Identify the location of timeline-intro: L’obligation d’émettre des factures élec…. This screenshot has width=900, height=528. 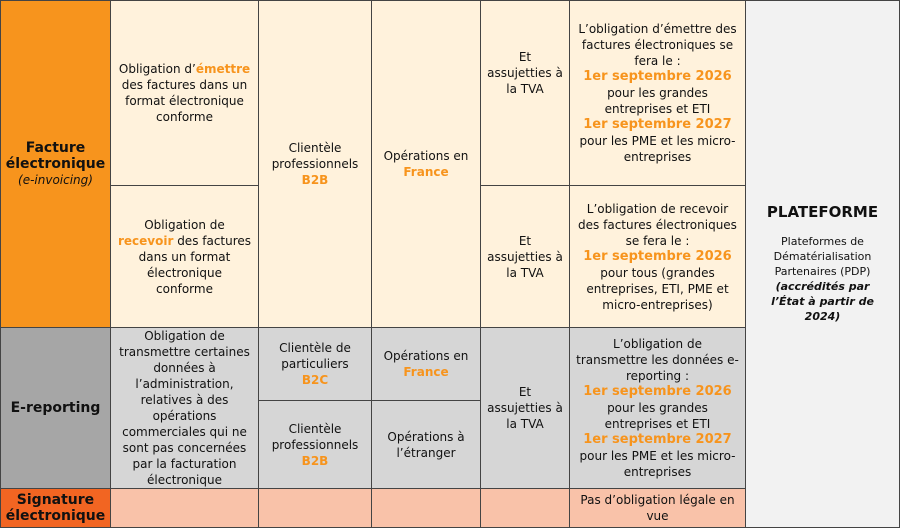
(657, 45).